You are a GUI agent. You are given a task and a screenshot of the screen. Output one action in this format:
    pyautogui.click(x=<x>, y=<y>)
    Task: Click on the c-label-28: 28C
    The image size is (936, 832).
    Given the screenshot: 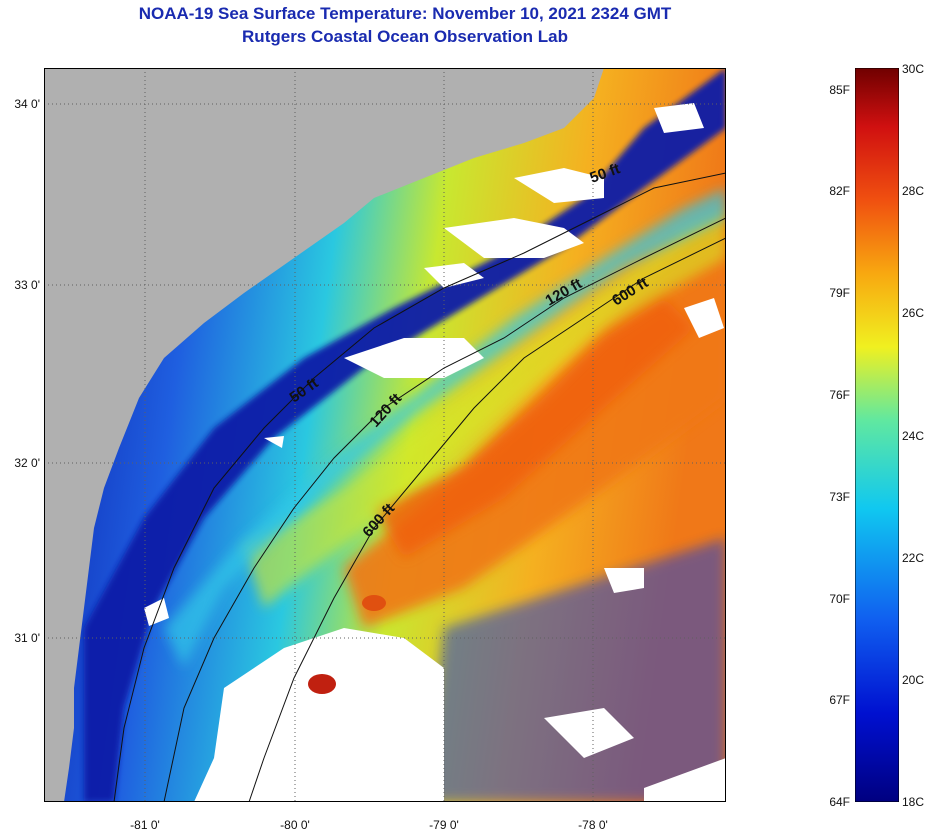 What is the action you would take?
    pyautogui.click(x=913, y=191)
    